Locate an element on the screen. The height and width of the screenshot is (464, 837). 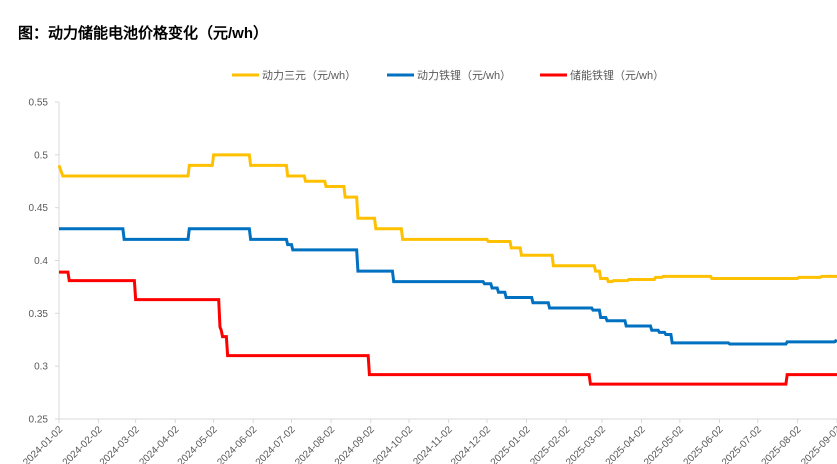
y-tick-label: 0.5 is located at coordinates (41, 155).